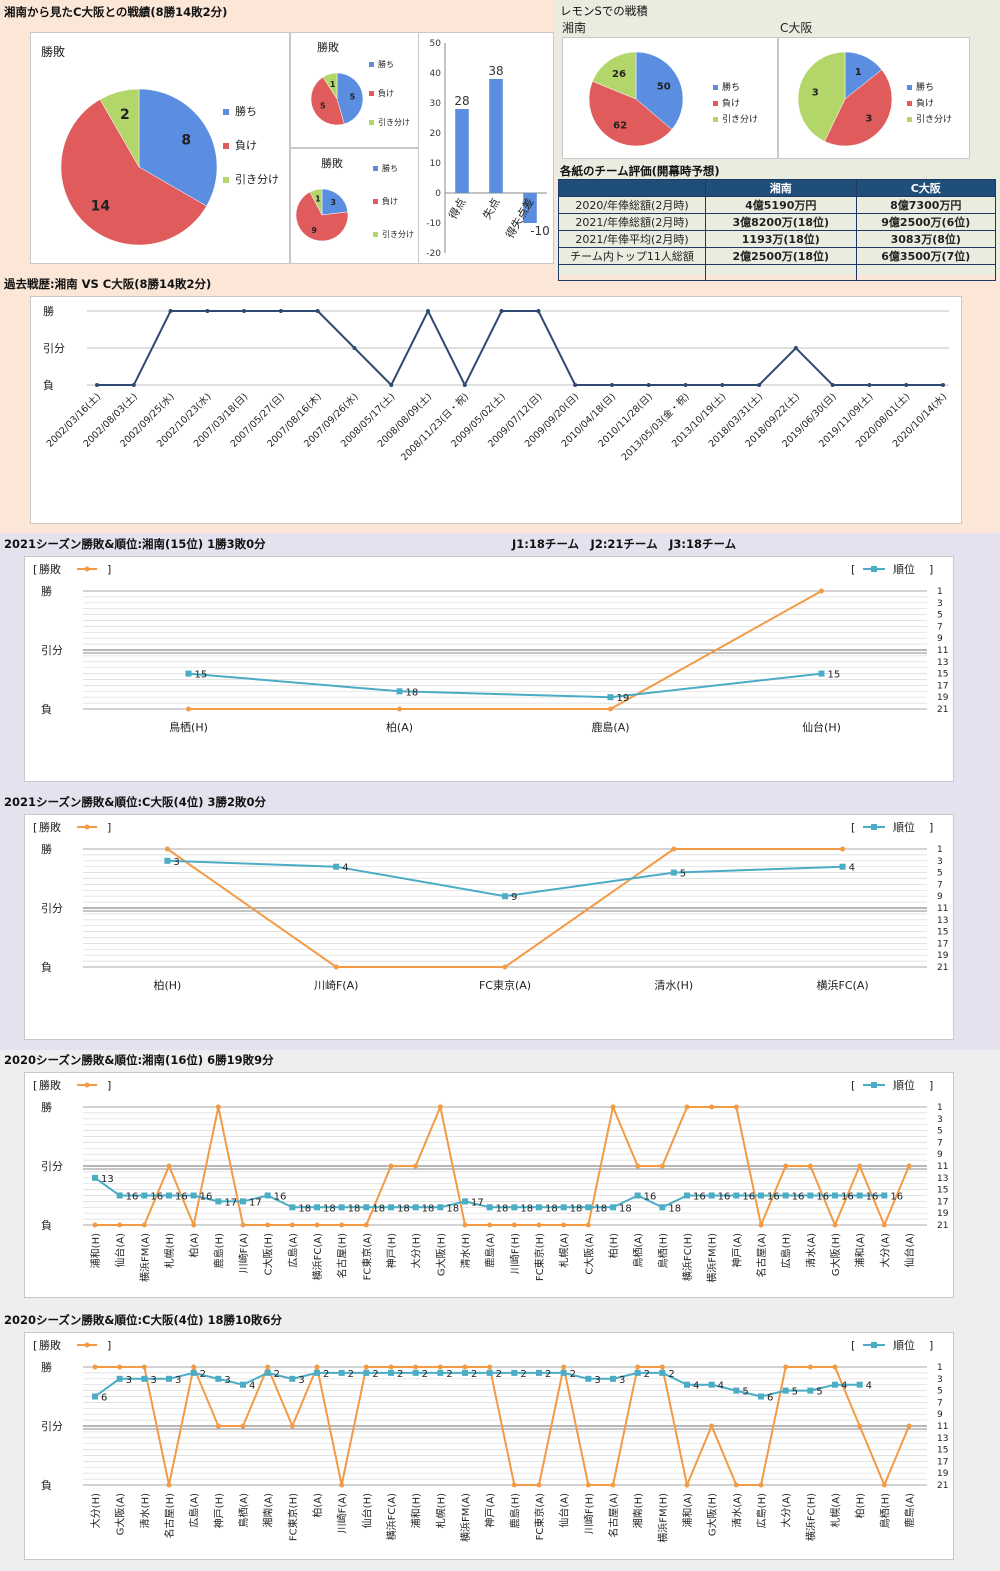 The width and height of the screenshot is (1000, 1571). What do you see at coordinates (436, 44) in the screenshot?
I see `y-tick-label: 50` at bounding box center [436, 44].